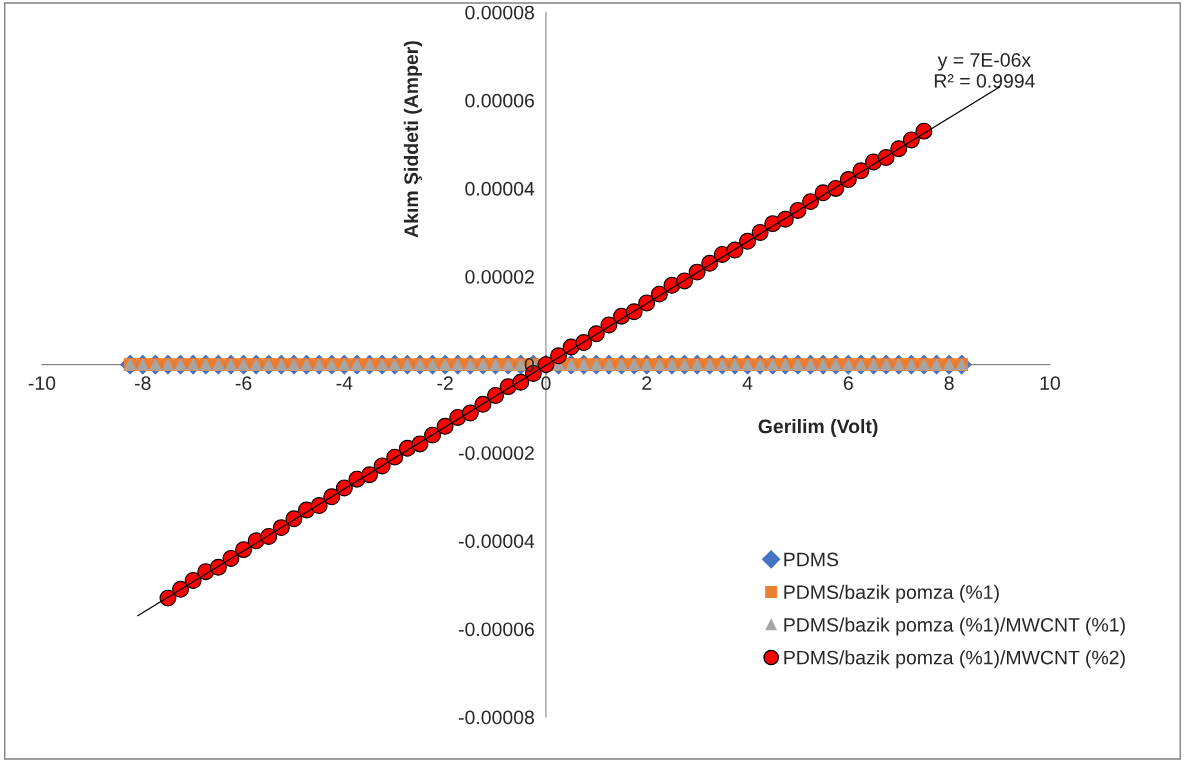 The width and height of the screenshot is (1185, 762). Describe the element at coordinates (954, 659) in the screenshot. I see `legend-label: PDMS/bazik pomza (%1)/MWCNT (%2)` at that location.